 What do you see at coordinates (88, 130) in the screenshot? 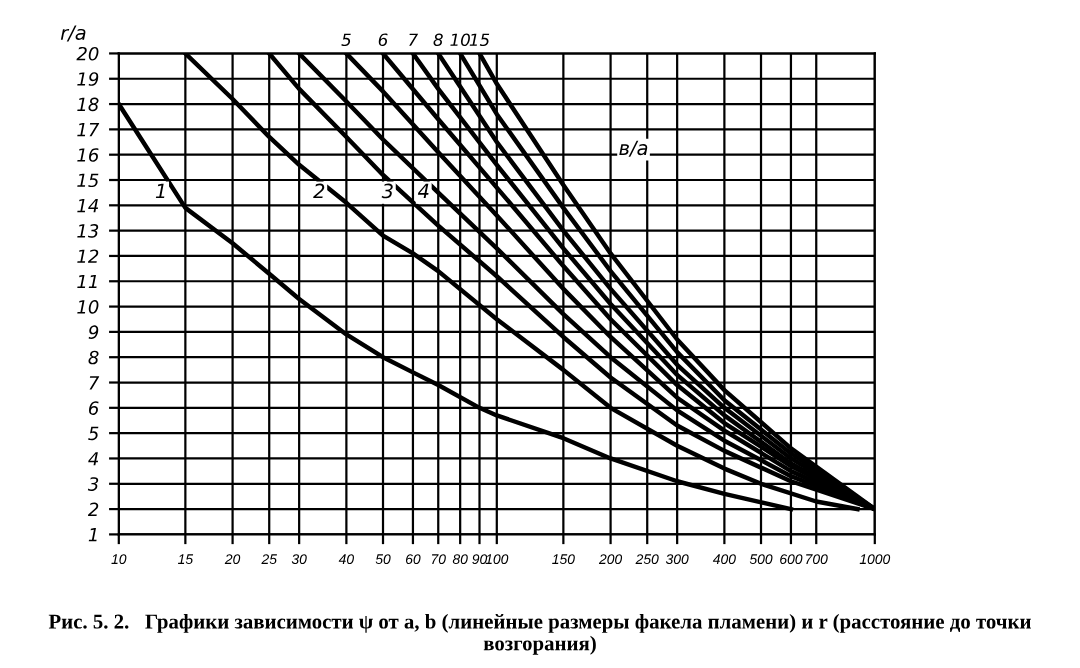
I see `y-tick-label: 17` at bounding box center [88, 130].